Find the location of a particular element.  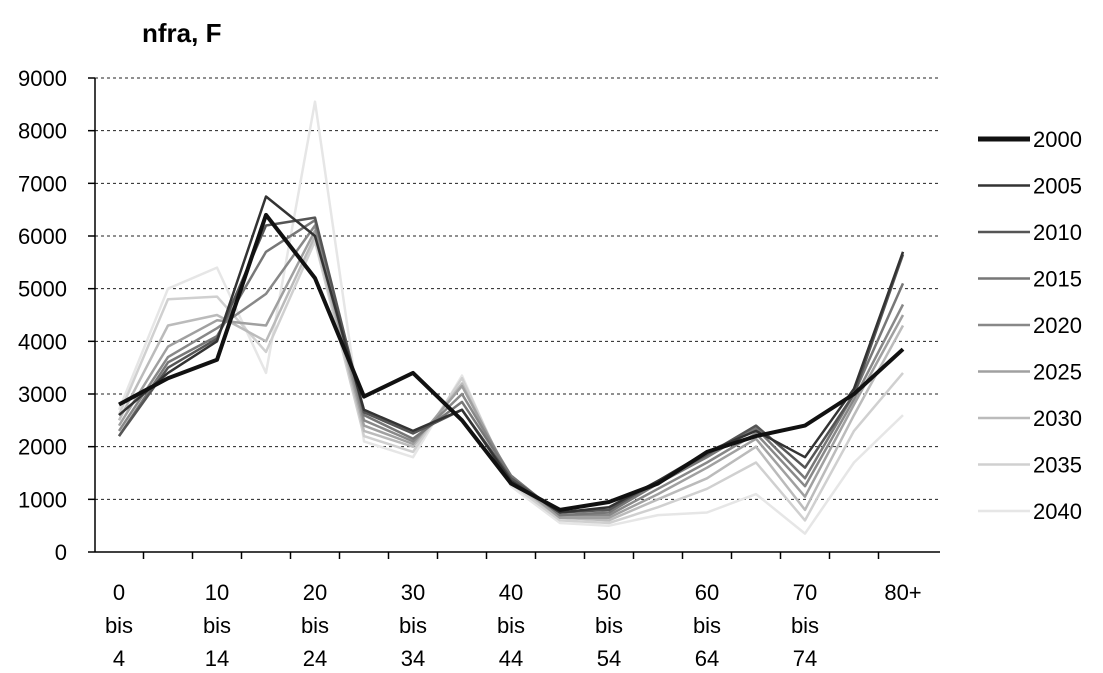

x-tick-label: 10 is located at coordinates (217, 592).